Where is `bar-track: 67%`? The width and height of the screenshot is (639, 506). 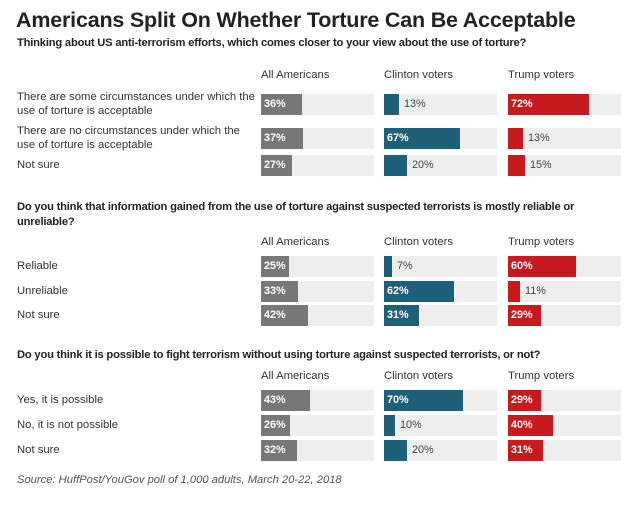
bar-track: 67% is located at coordinates (440, 138).